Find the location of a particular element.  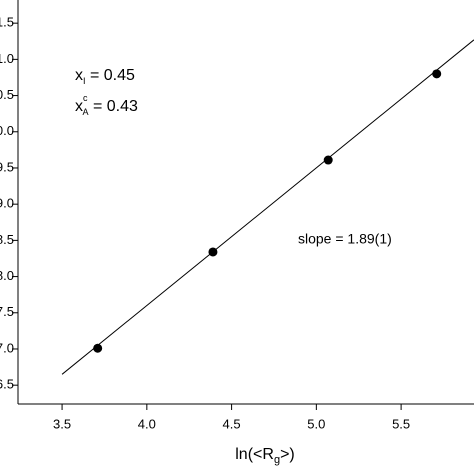

annotation: xc A = 0.43 is located at coordinates (106, 105).